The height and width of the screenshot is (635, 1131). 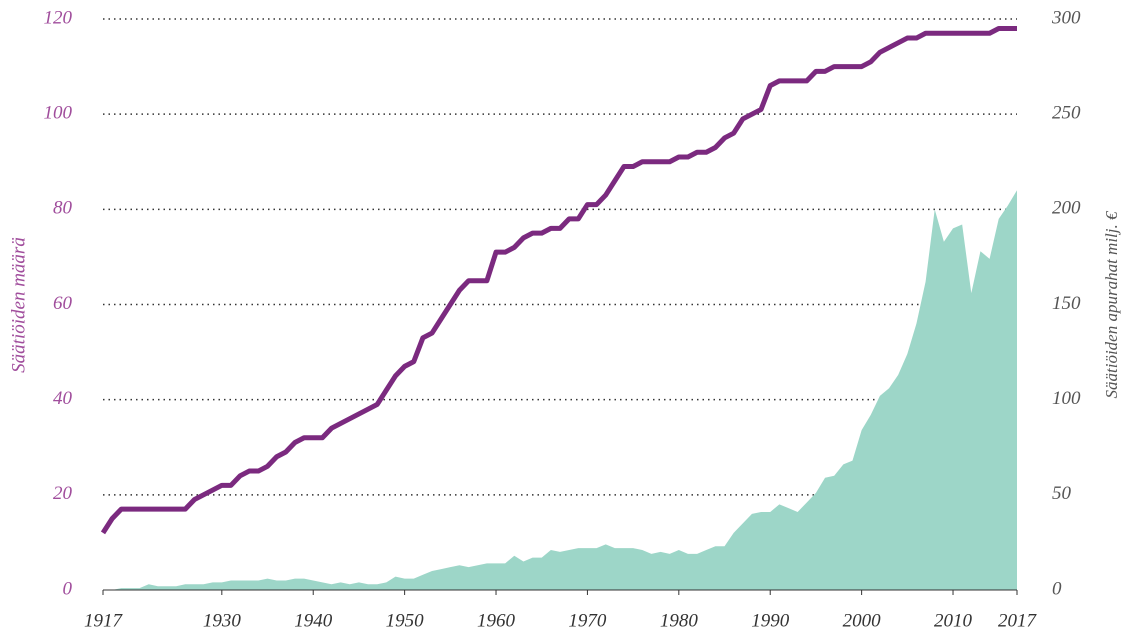 I want to click on y2-axis-label: Säätiöiden apurahat milj. €, so click(x=1111, y=304).